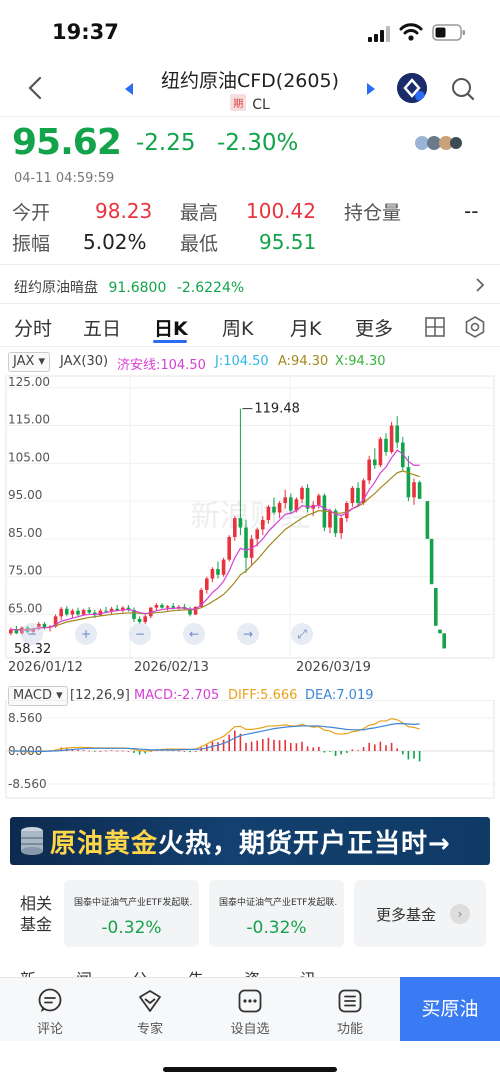 The width and height of the screenshot is (500, 1084). Describe the element at coordinates (249, 81) in the screenshot. I see `page-title: 纽约原油CFD(2605)` at that location.